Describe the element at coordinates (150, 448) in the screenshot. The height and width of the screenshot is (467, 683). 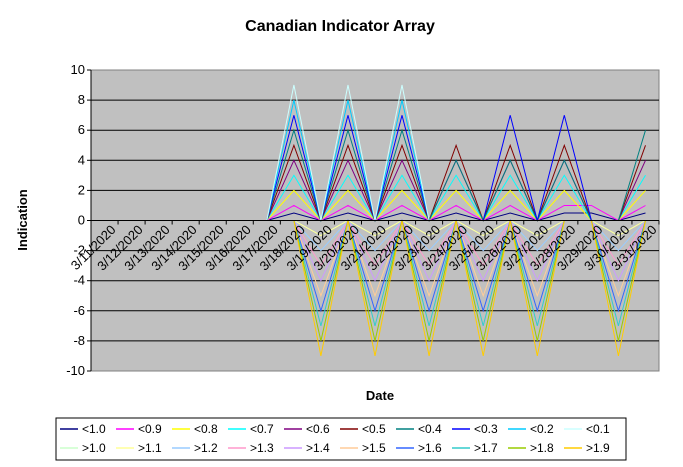
I see `legend-label: >1.1` at that location.